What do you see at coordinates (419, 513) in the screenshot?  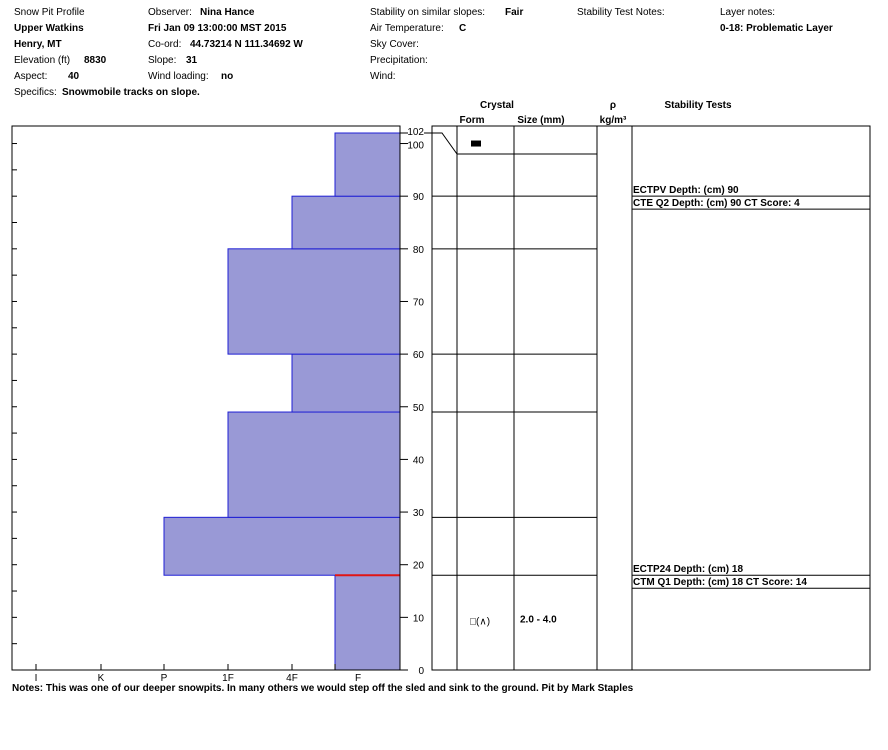 I see `depth-label-30: 30` at bounding box center [419, 513].